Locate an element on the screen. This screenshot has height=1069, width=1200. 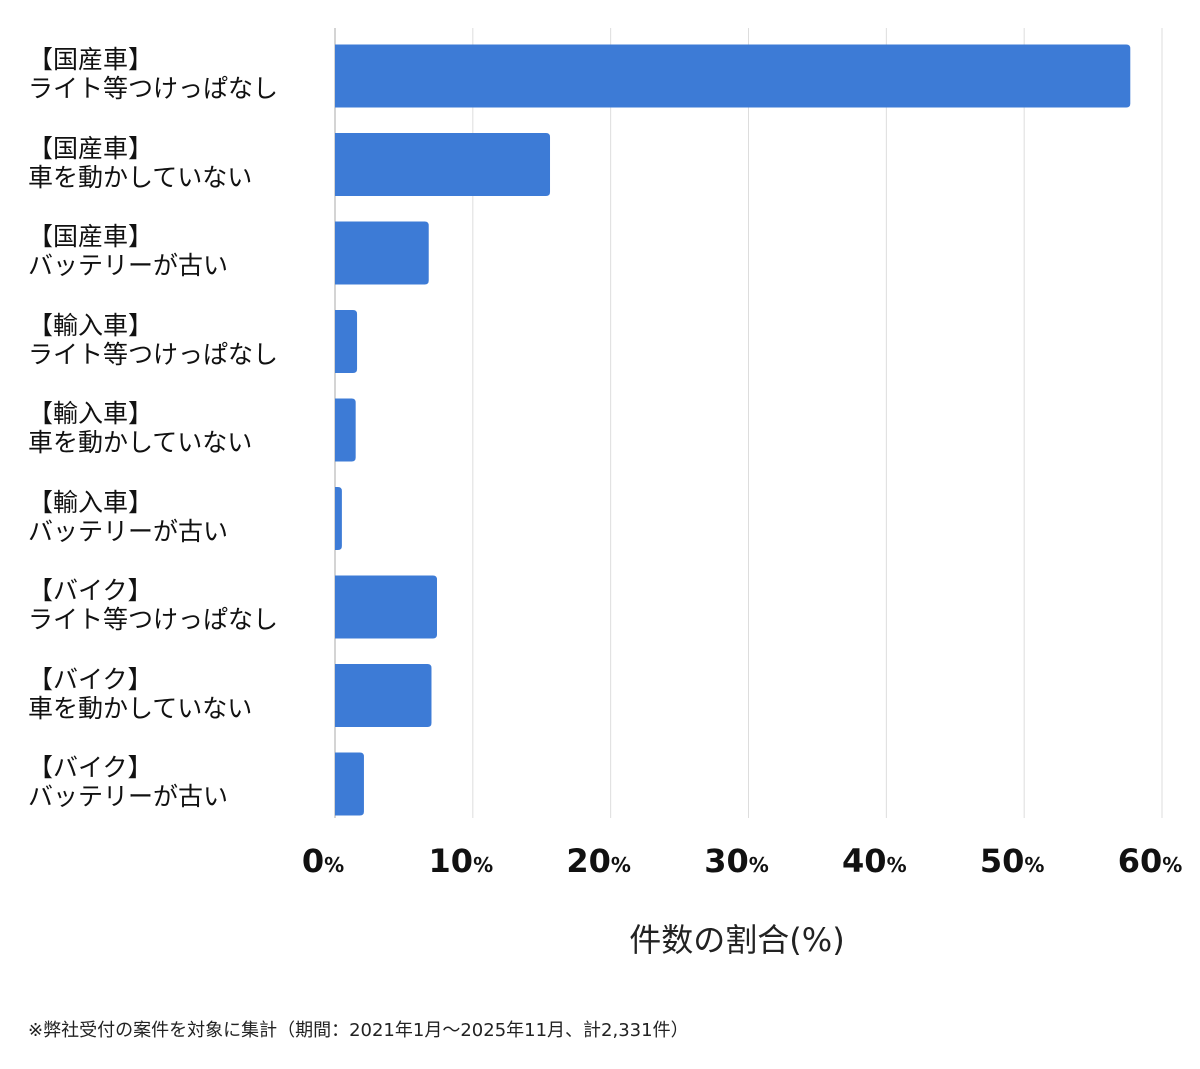
category-label: 【バイク】 車を動かしていない is located at coordinates (140, 694).